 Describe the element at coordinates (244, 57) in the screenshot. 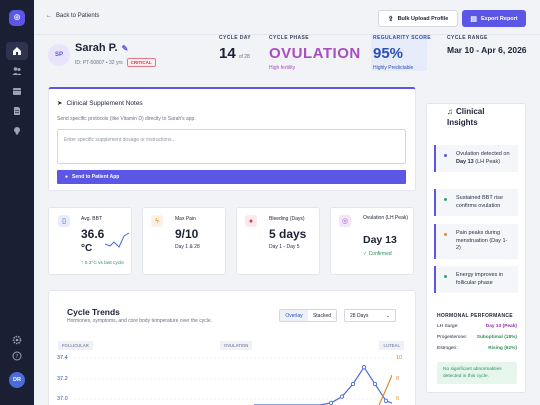

I see `cycle-day-suffix: of 28` at that location.